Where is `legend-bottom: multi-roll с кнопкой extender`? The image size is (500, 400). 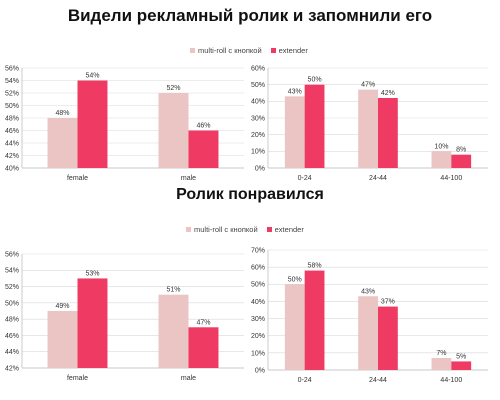
legend-bottom: multi-roll с кнопкой extender is located at coordinates (245, 229).